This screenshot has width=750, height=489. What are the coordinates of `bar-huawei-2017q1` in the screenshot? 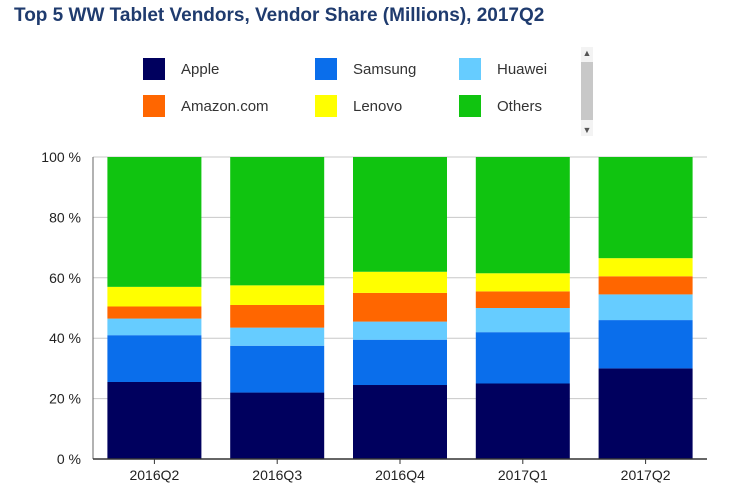 It's located at (522, 320).